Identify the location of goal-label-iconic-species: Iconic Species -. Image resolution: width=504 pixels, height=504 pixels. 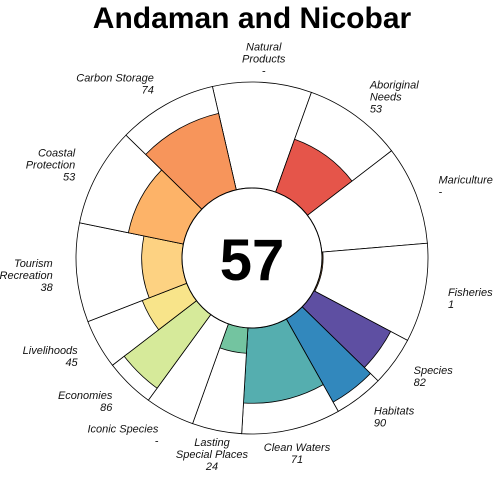
(122, 436).